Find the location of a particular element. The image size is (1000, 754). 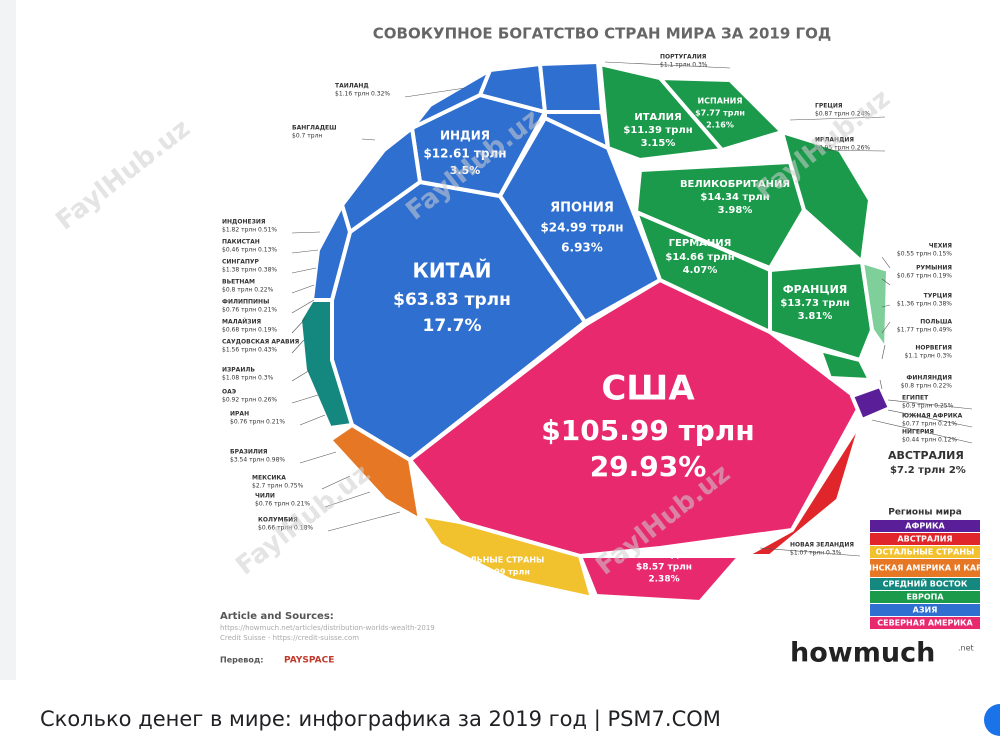

side-label-name: НОРВЕГИЯ is located at coordinates (933, 348).